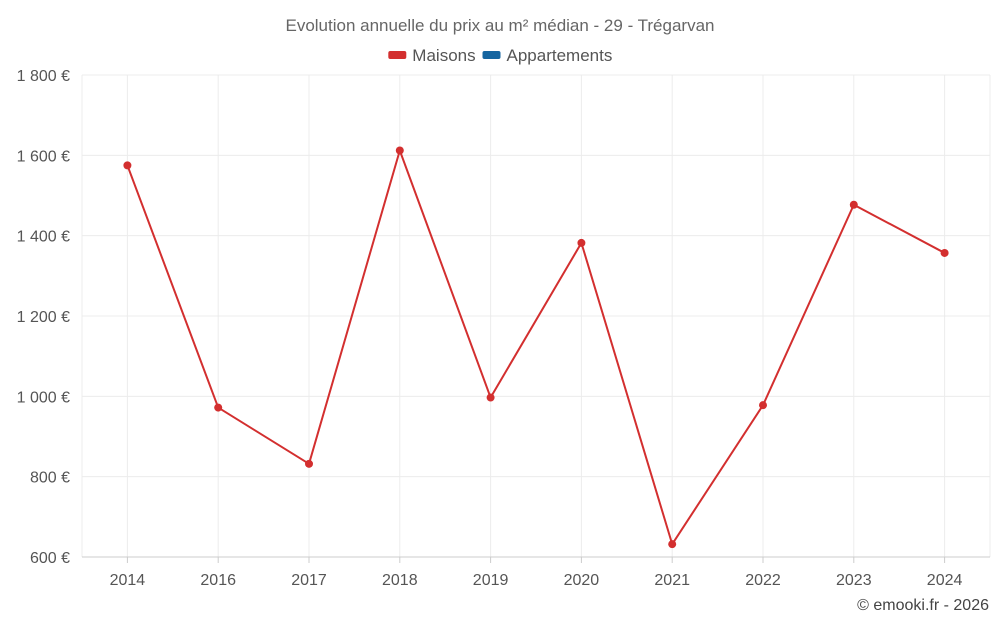 The height and width of the screenshot is (625, 1000). Describe the element at coordinates (945, 580) in the screenshot. I see `x-tick-label: 2024` at that location.